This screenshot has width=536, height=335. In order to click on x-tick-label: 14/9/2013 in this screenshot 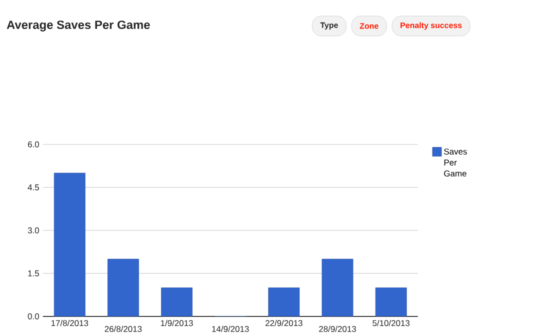, I will do `click(230, 329)`.